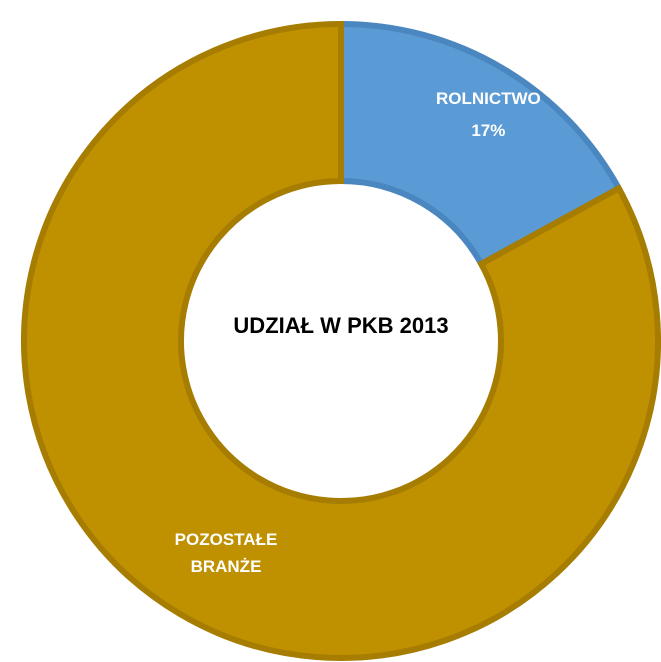  Describe the element at coordinates (341, 325) in the screenshot. I see `chart-title: UDZIAŁ W PKB 2013` at that location.